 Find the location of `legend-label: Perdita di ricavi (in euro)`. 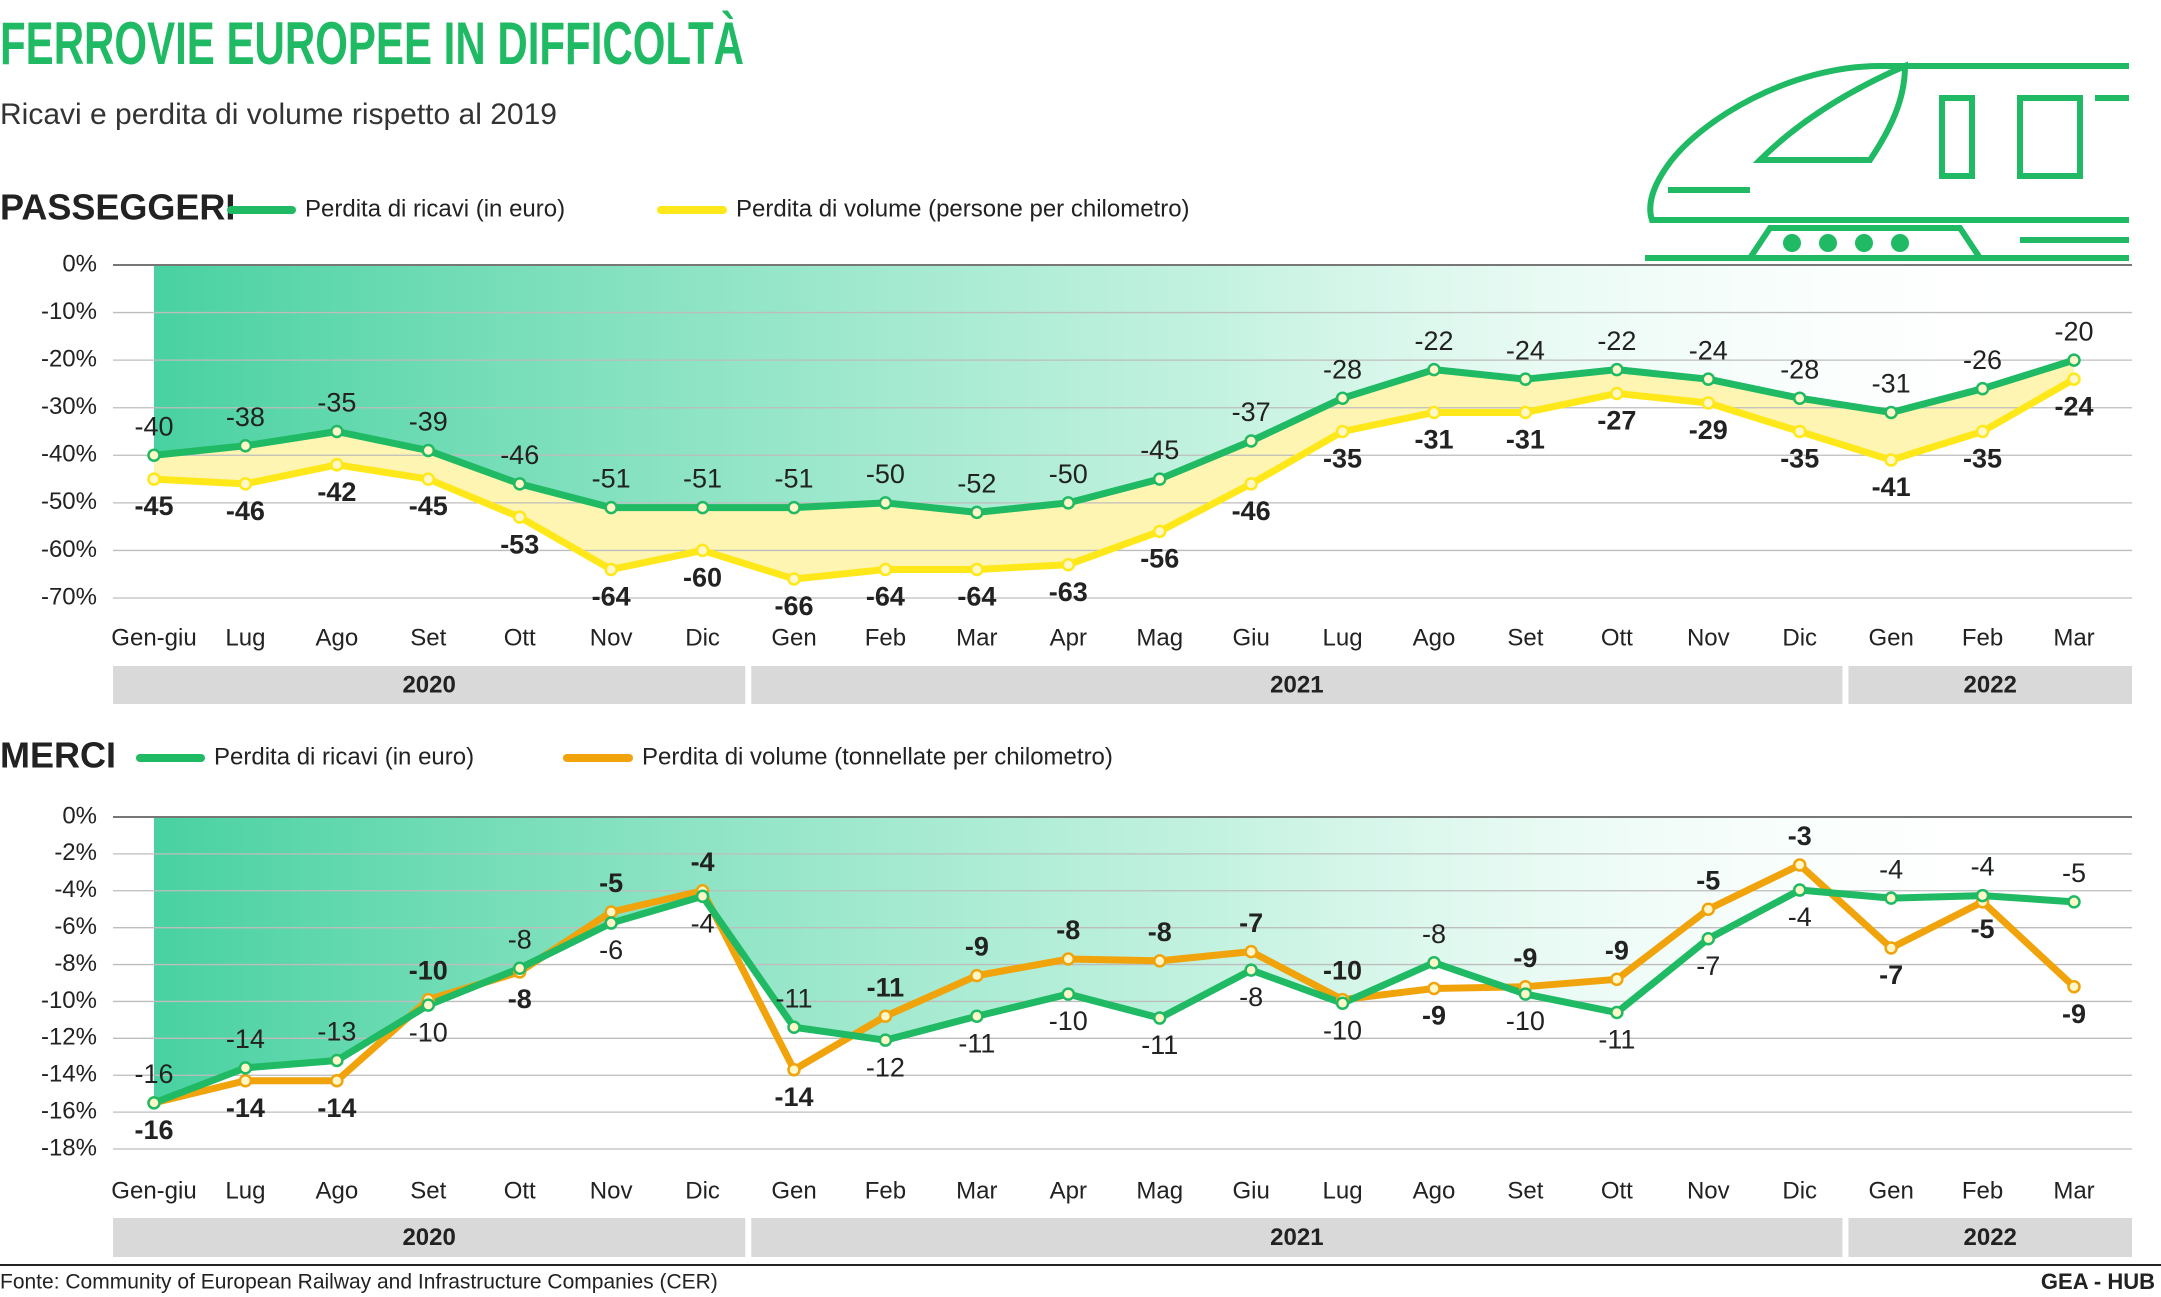

legend-label: Perdita di ricavi (in euro) is located at coordinates (435, 208).